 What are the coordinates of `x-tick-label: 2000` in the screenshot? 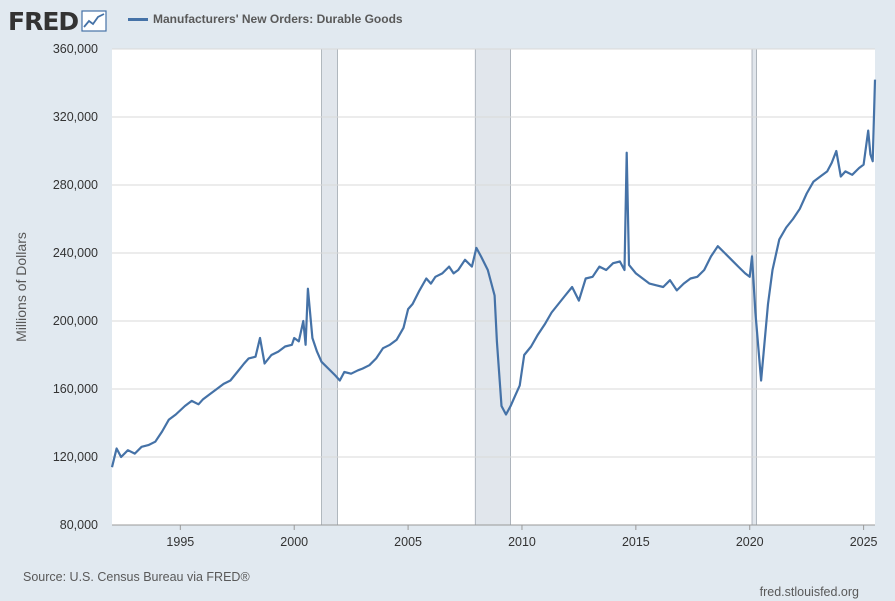 It's located at (294, 542).